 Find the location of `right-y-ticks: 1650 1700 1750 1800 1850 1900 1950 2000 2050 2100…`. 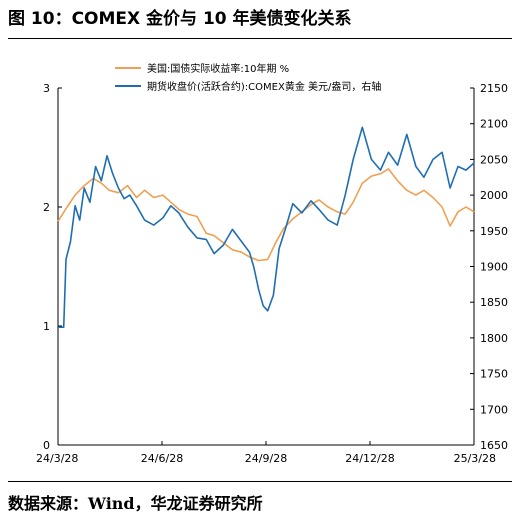

right-y-ticks: 1650 1700 1750 1800 1850 1900 1950 2000 2050 2100… is located at coordinates (489, 267).